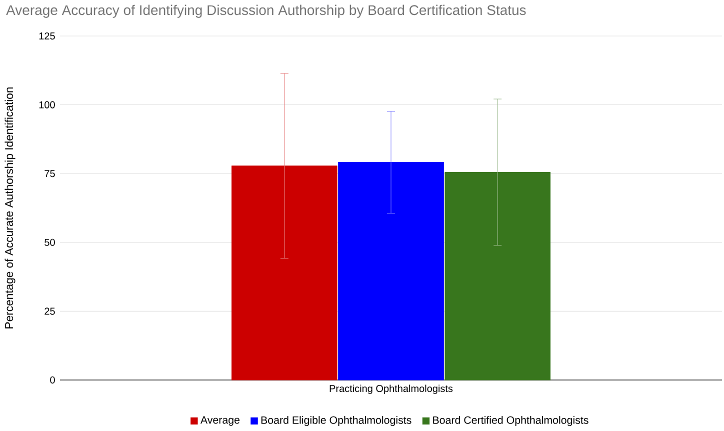 This screenshot has width=724, height=431. What do you see at coordinates (10, 207) in the screenshot?
I see `y-axis-title: Percentage of Accurate Authorship Identification` at bounding box center [10, 207].